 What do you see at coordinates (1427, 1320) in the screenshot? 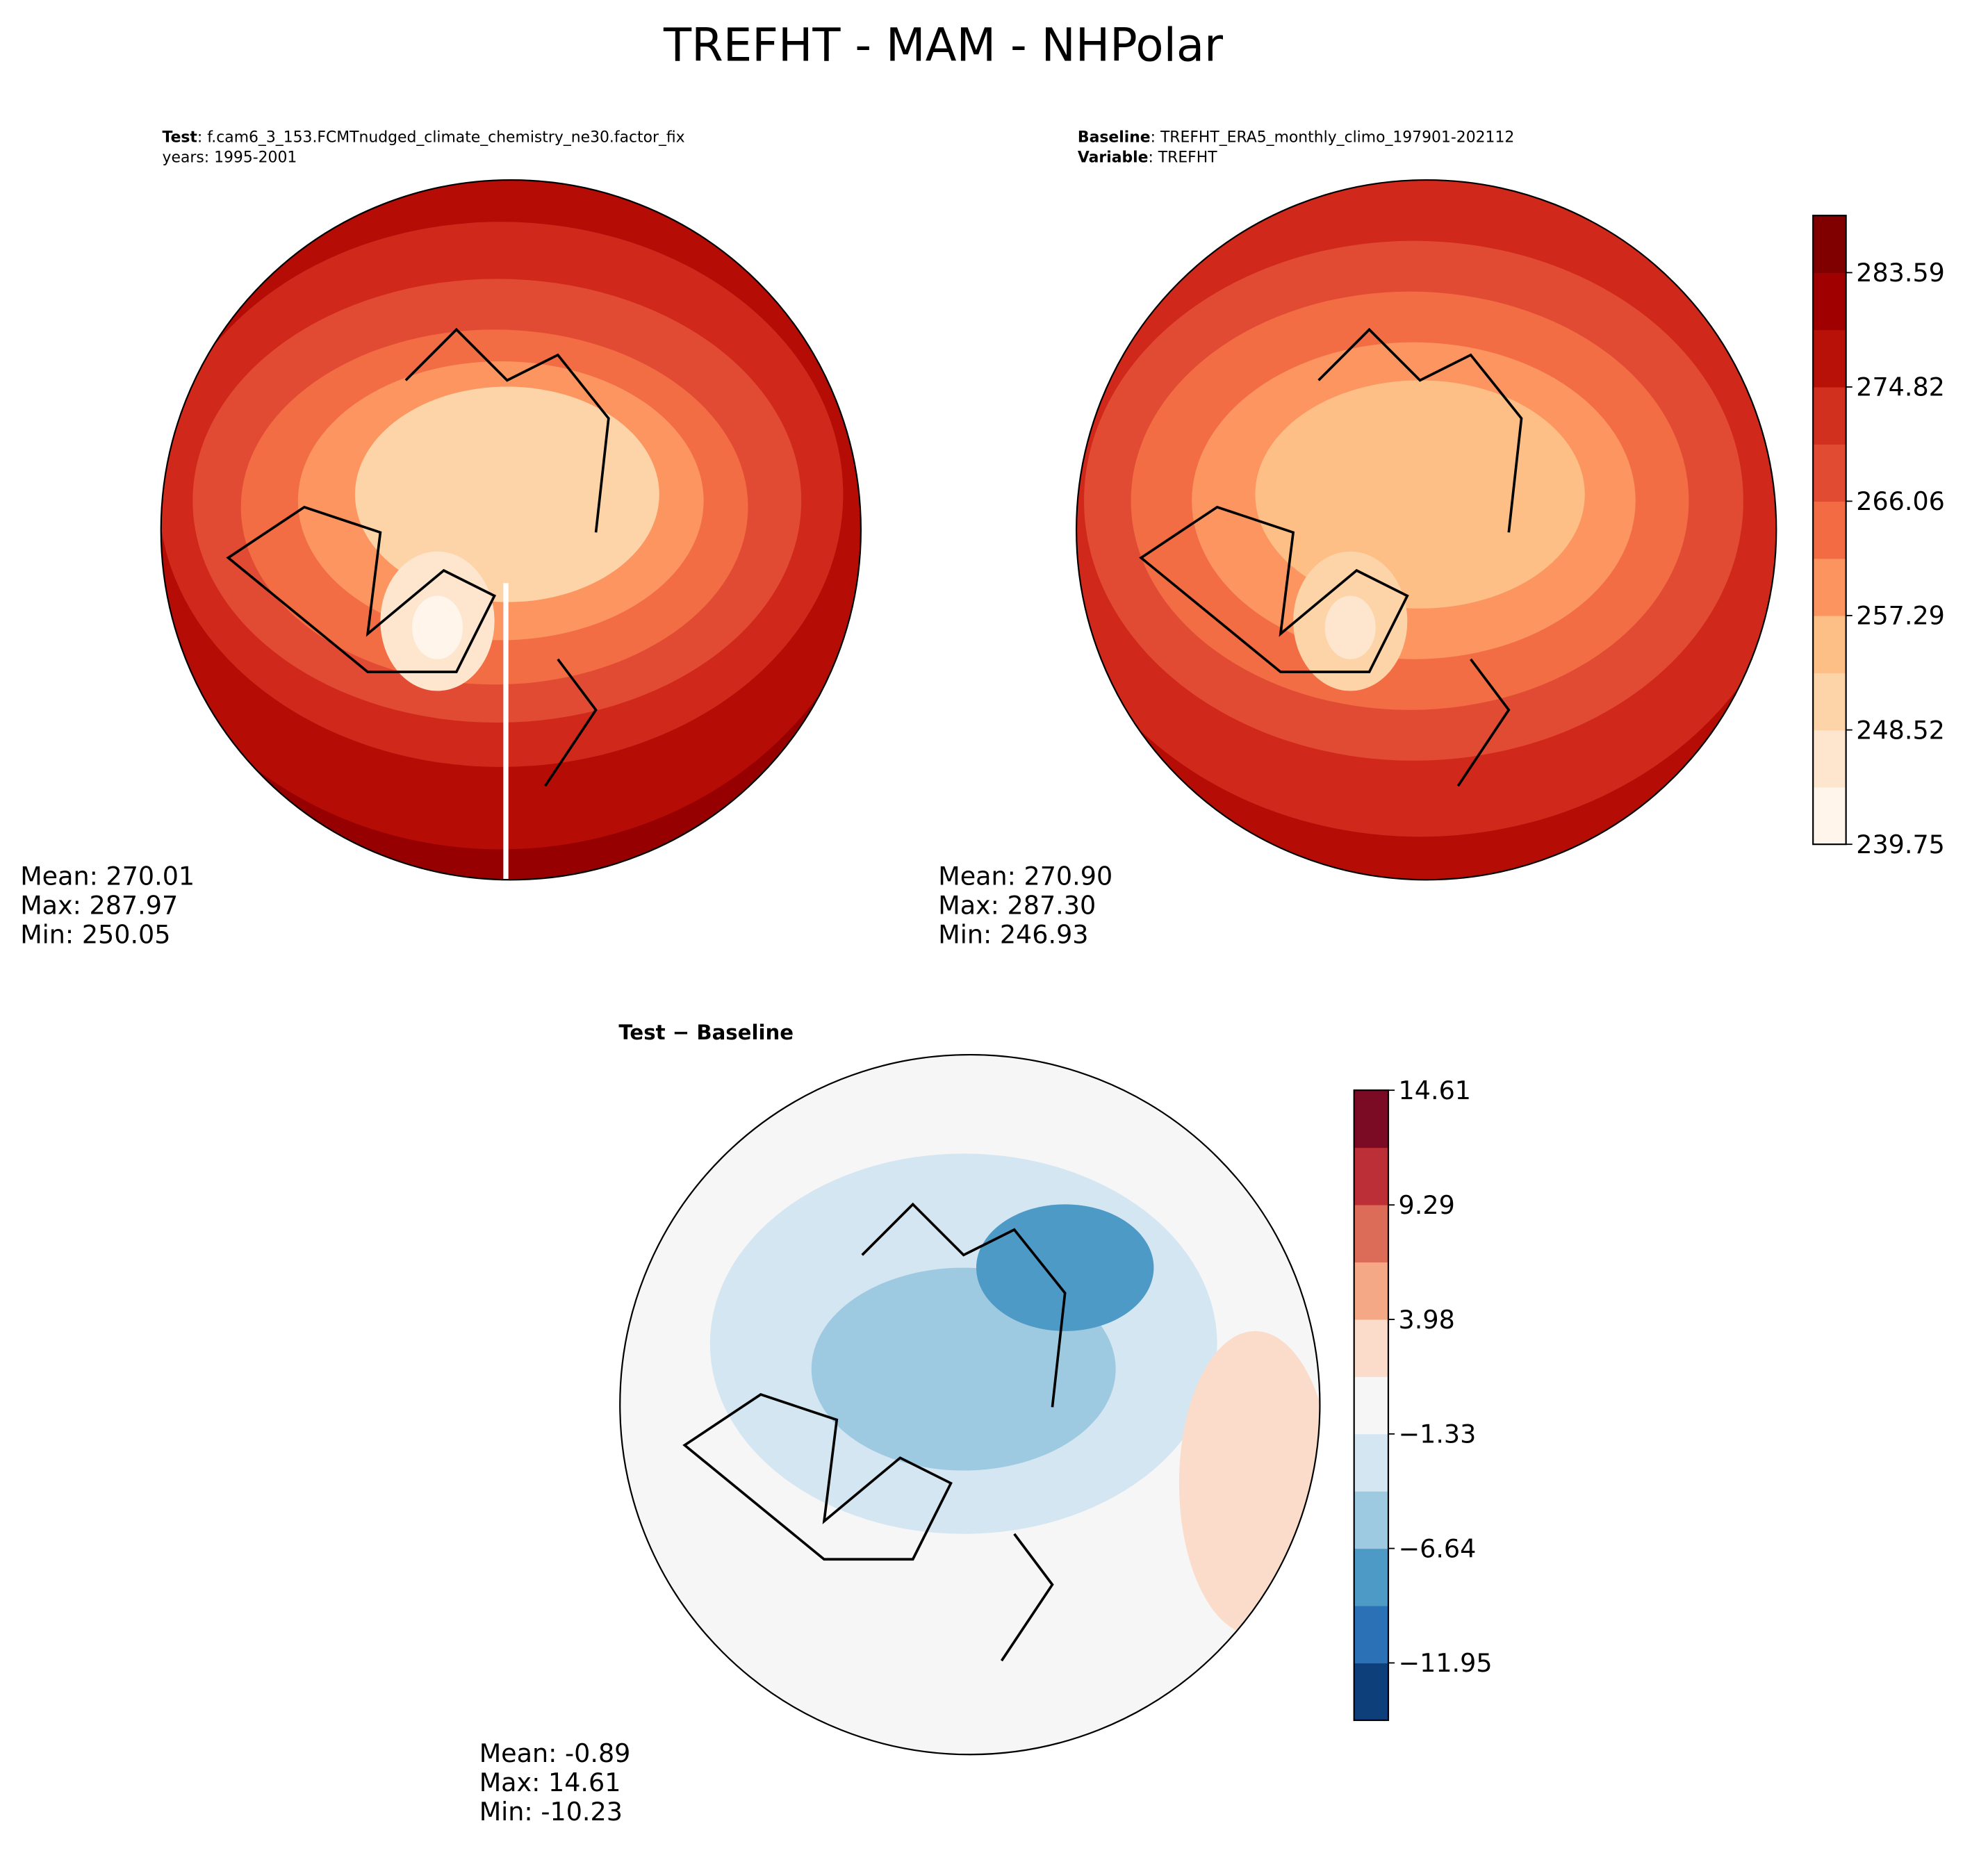
I see `colorbar-tick-label: 3.98` at bounding box center [1427, 1320].